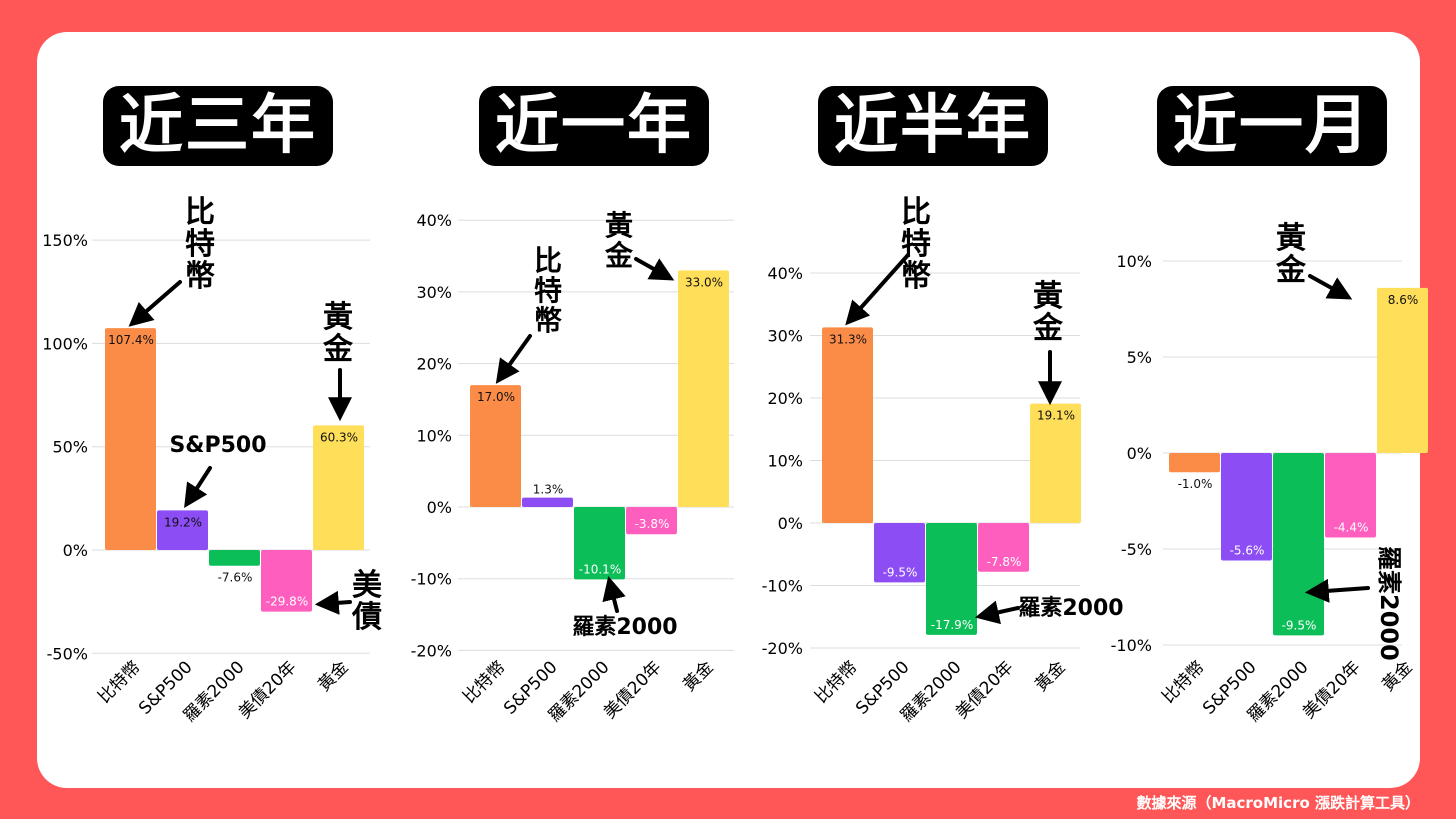 This screenshot has width=1456, height=819. What do you see at coordinates (548, 490) in the screenshot?
I see `value-label: 1.3%` at bounding box center [548, 490].